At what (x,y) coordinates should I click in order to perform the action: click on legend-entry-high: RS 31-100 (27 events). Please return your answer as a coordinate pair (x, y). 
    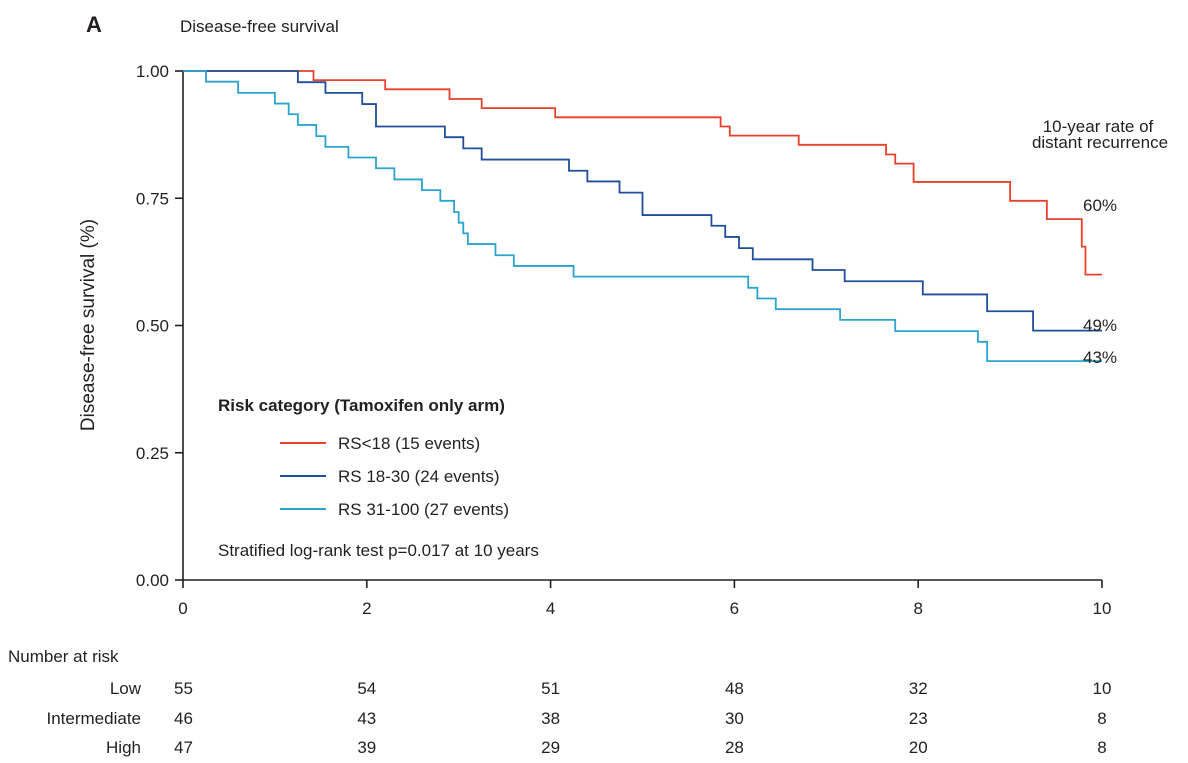
    Looking at the image, I should click on (423, 509).